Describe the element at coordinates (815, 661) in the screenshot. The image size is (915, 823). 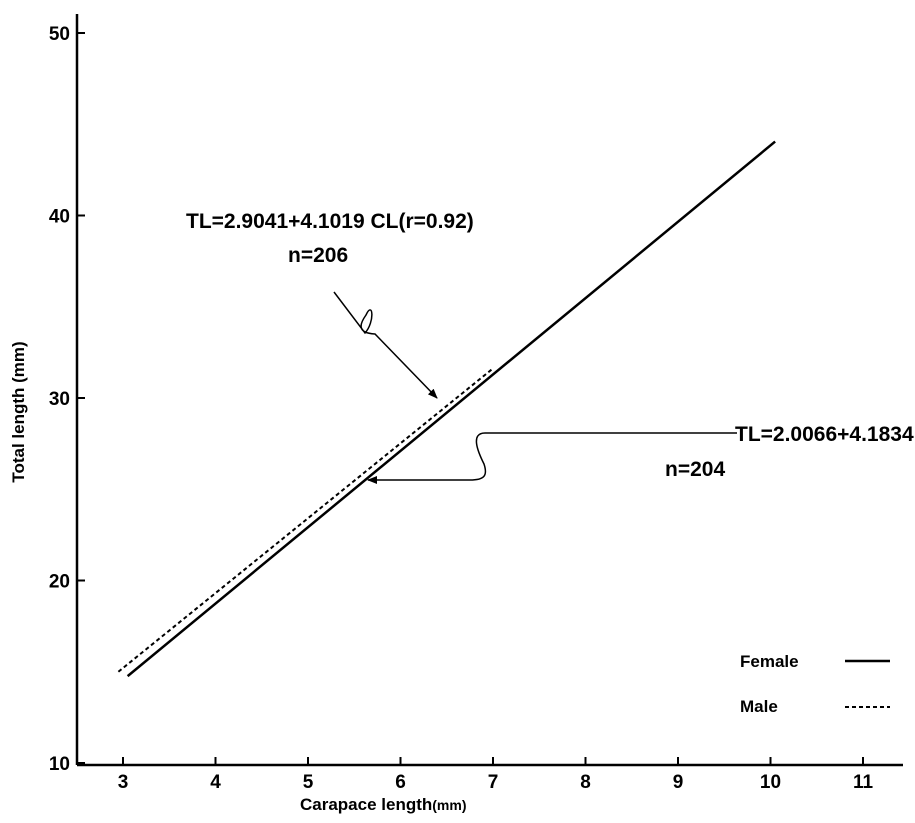
I see `legend-item-female: Female` at that location.